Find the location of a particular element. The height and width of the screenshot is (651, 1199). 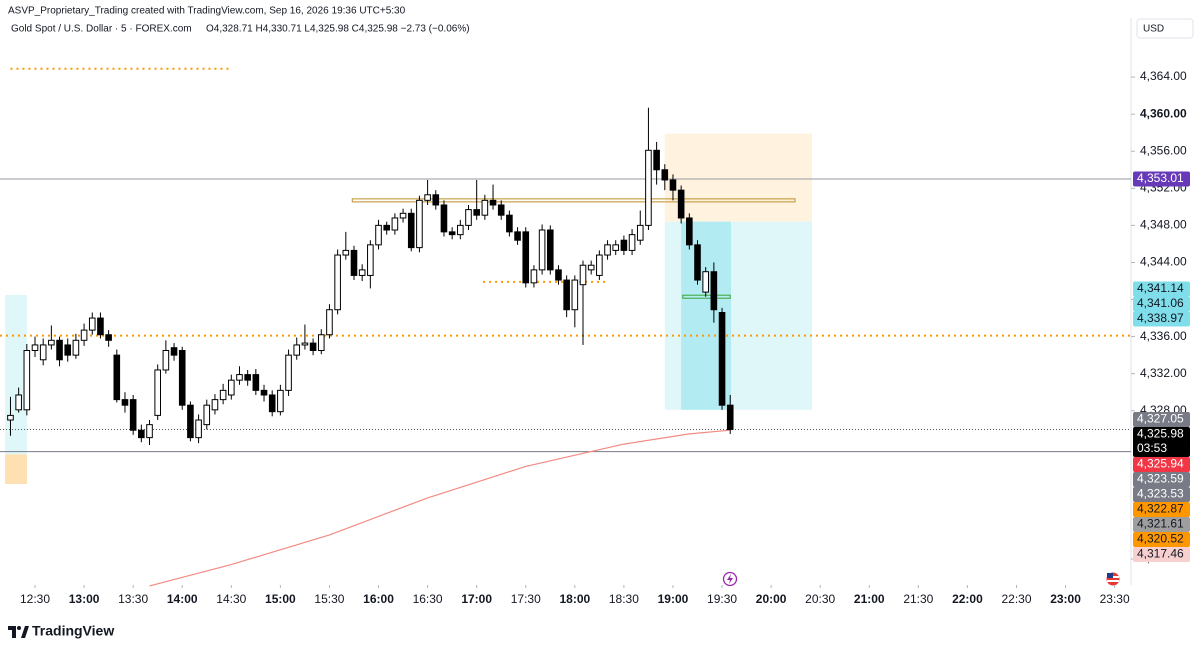

price-label: 4,321.61 is located at coordinates (1160, 524).